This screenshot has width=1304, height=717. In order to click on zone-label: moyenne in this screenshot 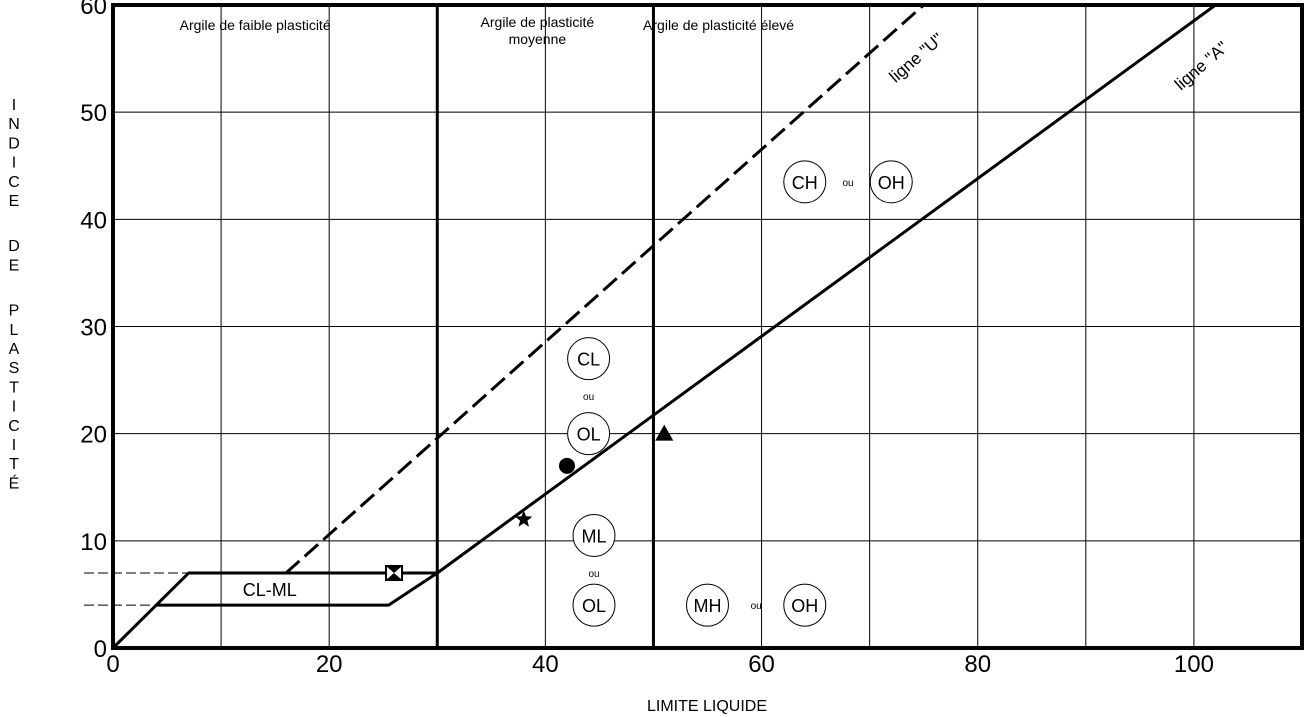, I will do `click(538, 39)`.